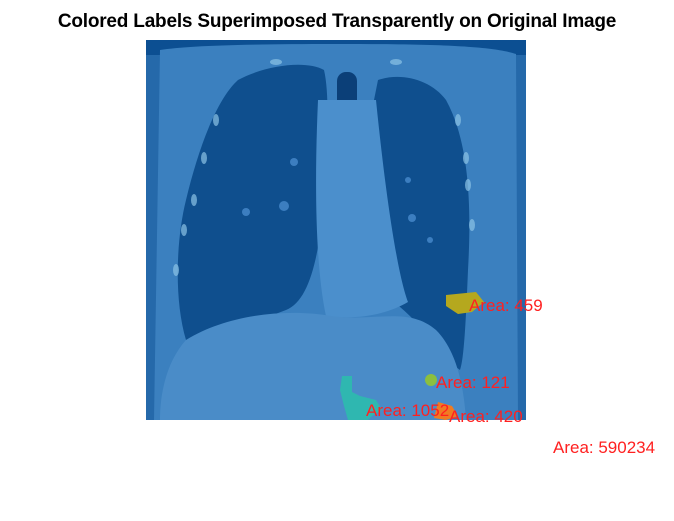 This screenshot has height=521, width=674. What do you see at coordinates (408, 410) in the screenshot?
I see `area-label-1052: Area: 1052` at bounding box center [408, 410].